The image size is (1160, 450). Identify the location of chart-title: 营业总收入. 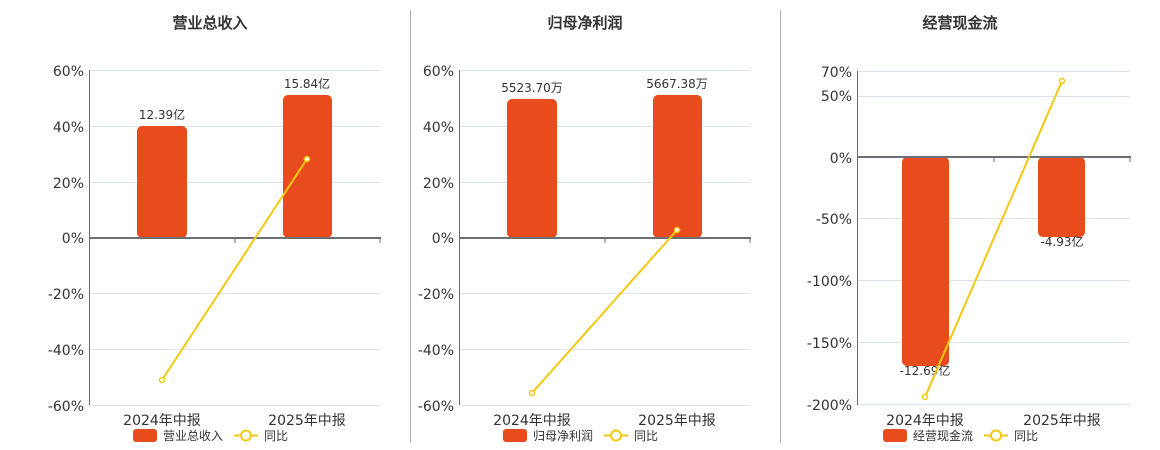
(210, 23).